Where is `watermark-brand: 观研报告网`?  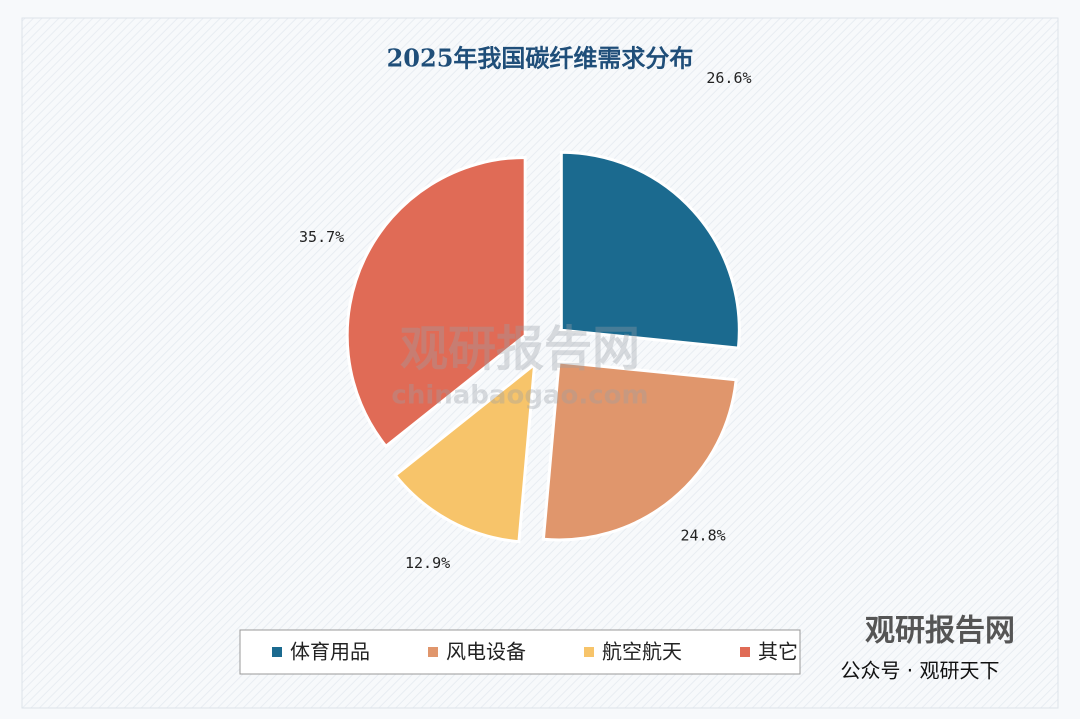 watermark-brand: 观研报告网 is located at coordinates (520, 349).